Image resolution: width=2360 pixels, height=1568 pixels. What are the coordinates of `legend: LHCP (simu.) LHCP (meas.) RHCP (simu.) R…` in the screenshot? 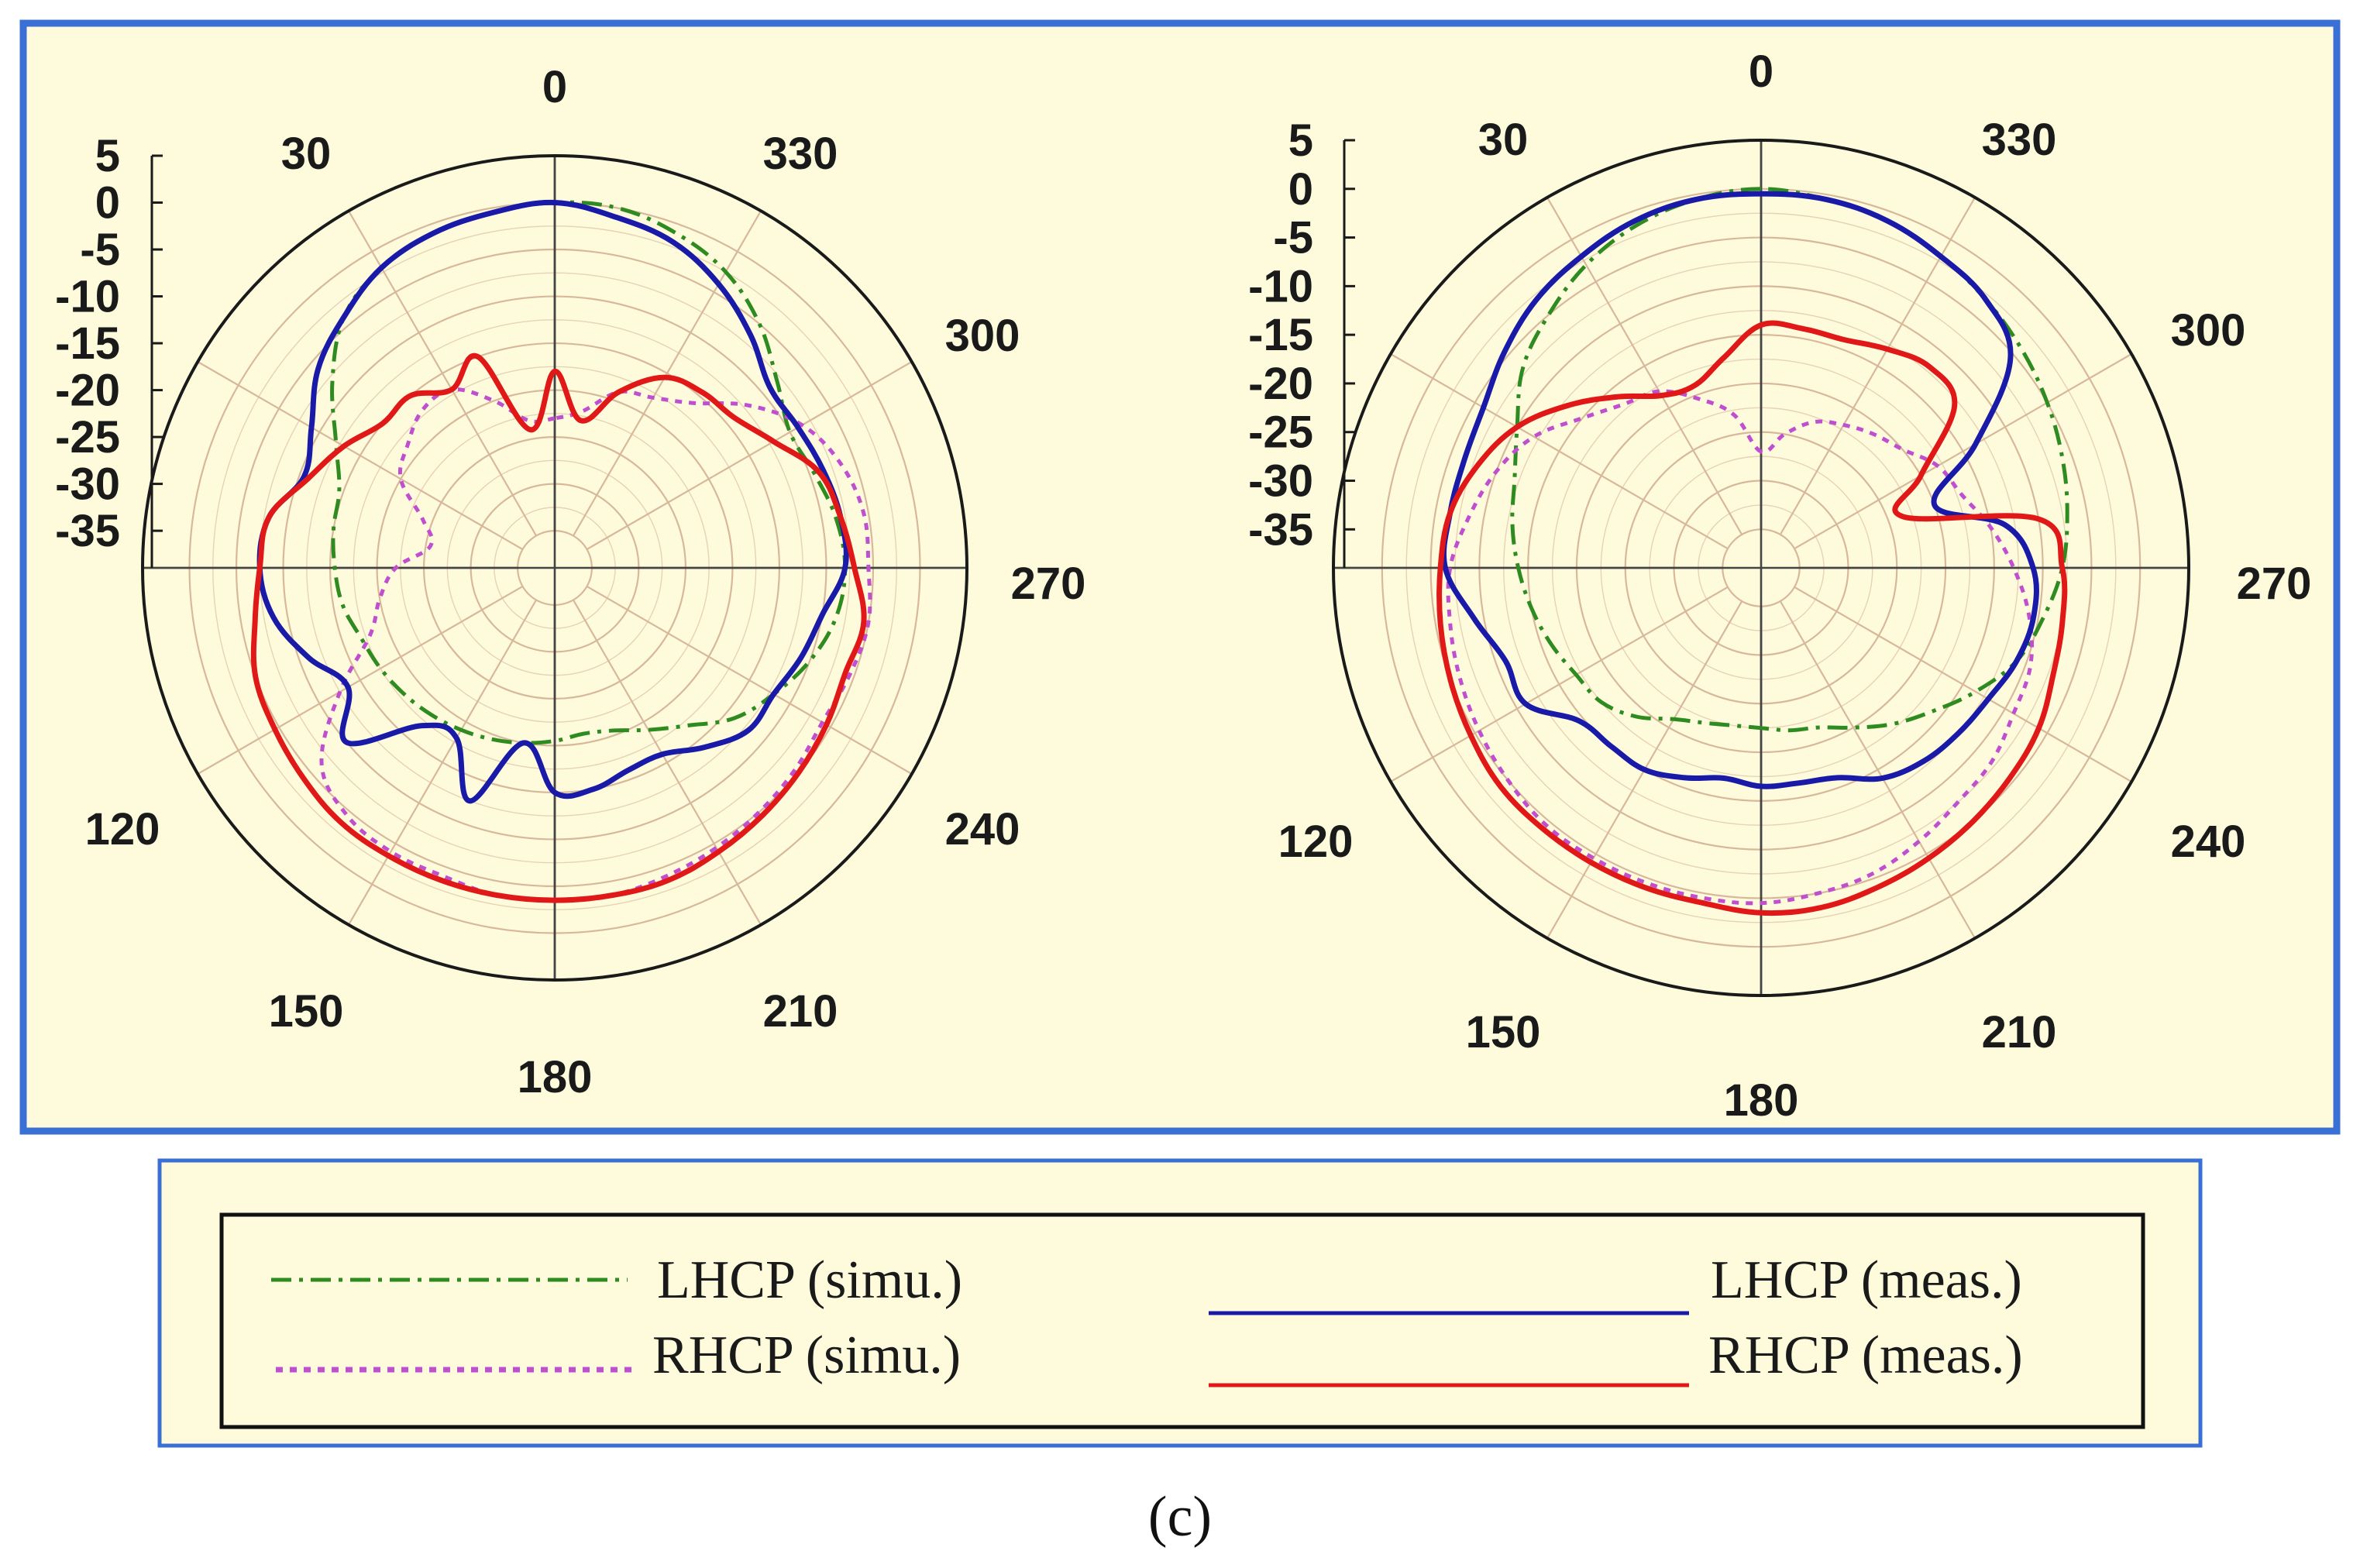 It's located at (1147, 1318).